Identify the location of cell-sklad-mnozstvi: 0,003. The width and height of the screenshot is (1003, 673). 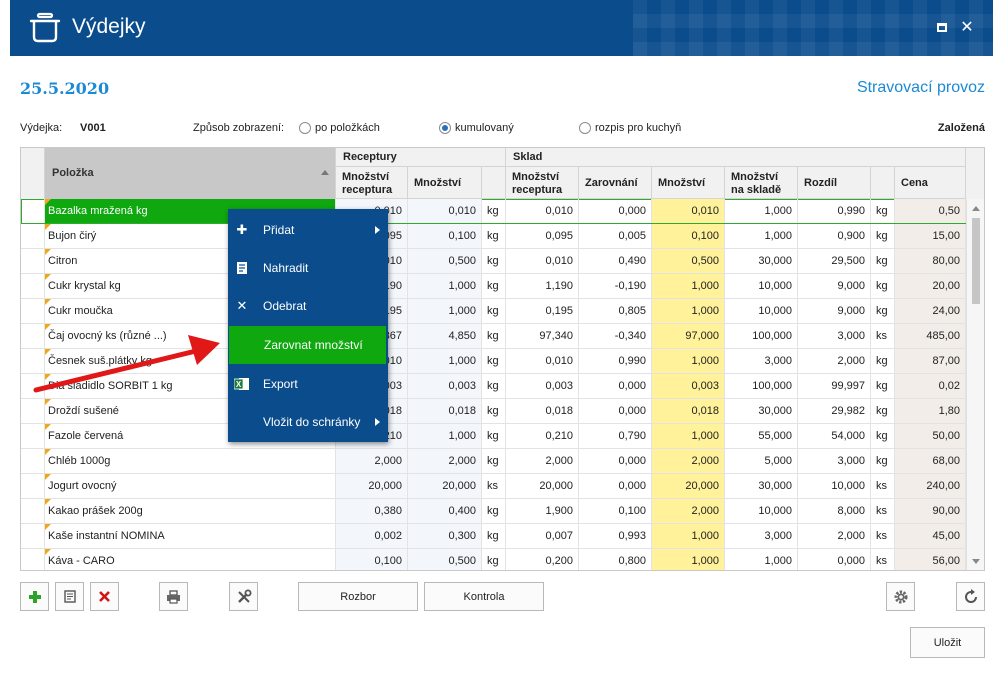
(688, 386).